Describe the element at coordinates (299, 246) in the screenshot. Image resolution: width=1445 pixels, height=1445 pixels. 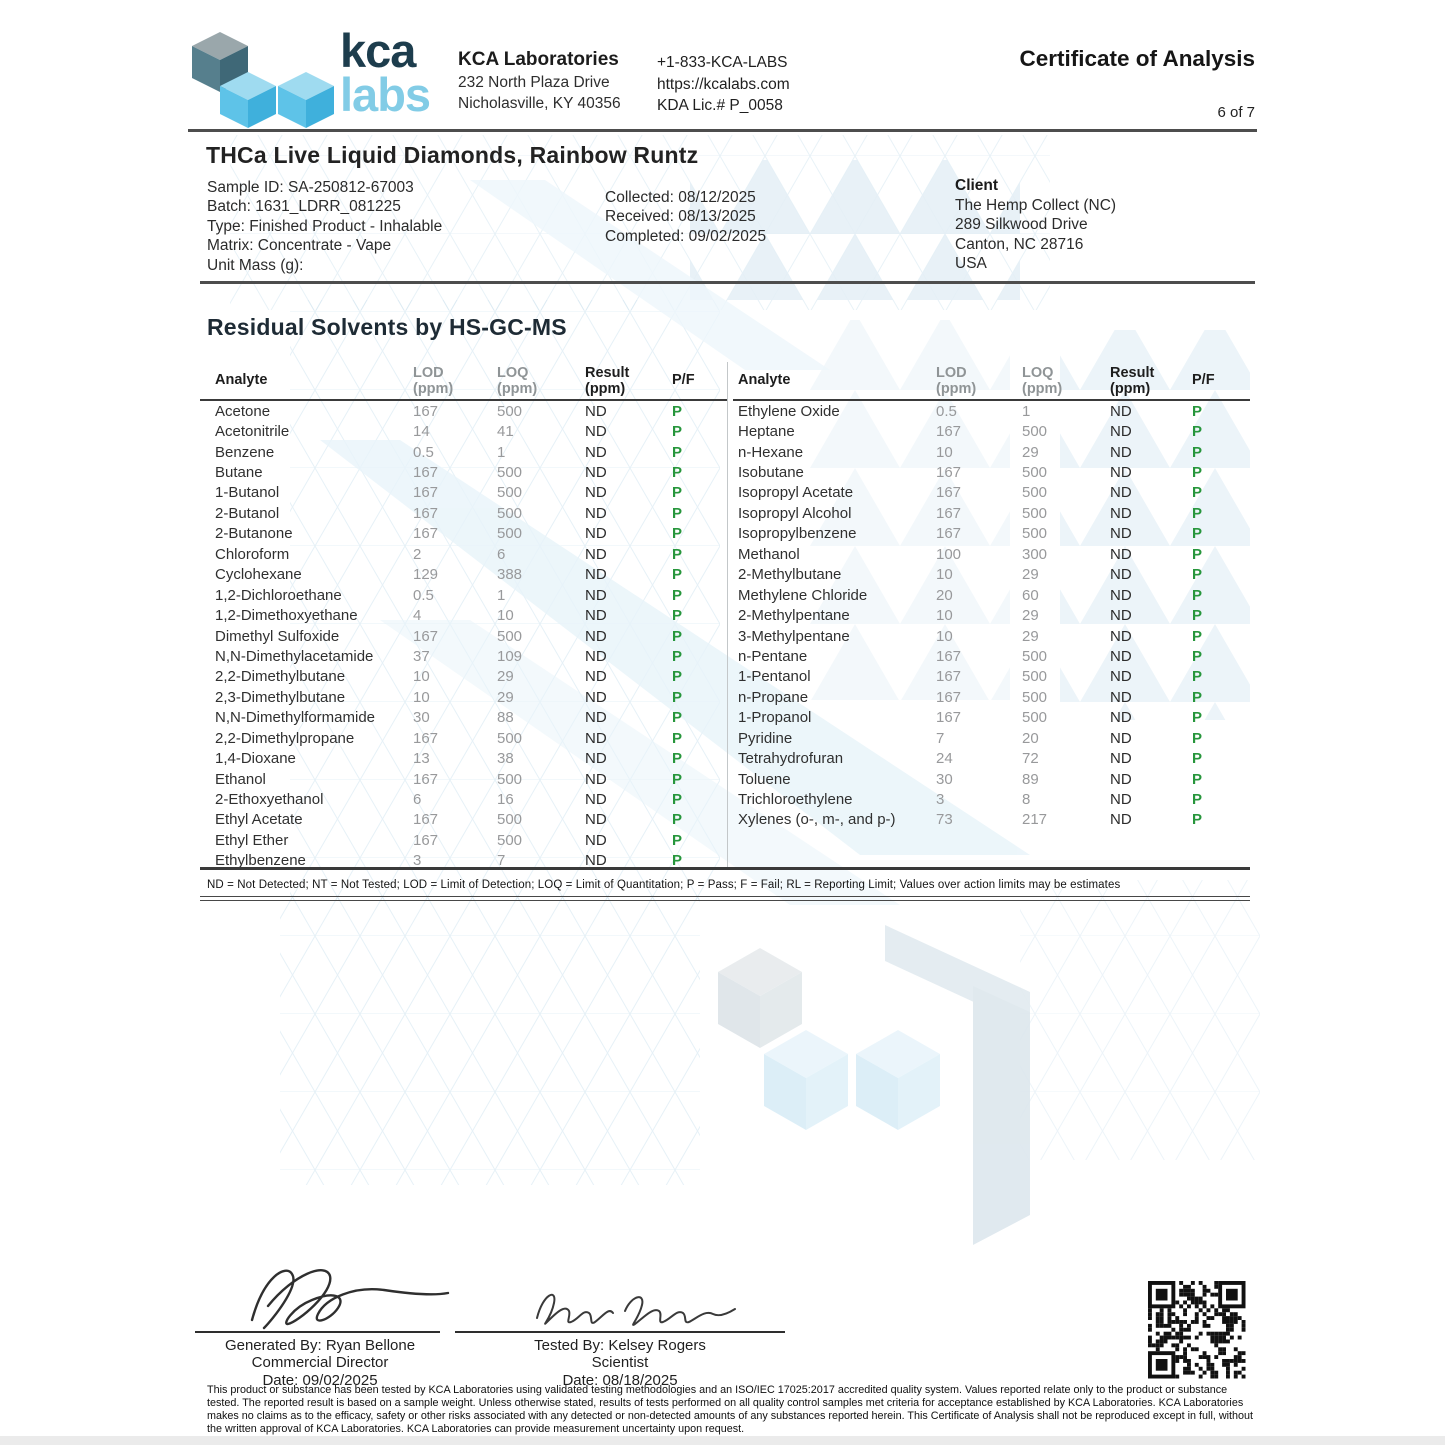
I see `sample-matrix: Matrix: Concentrate - Vape` at that location.